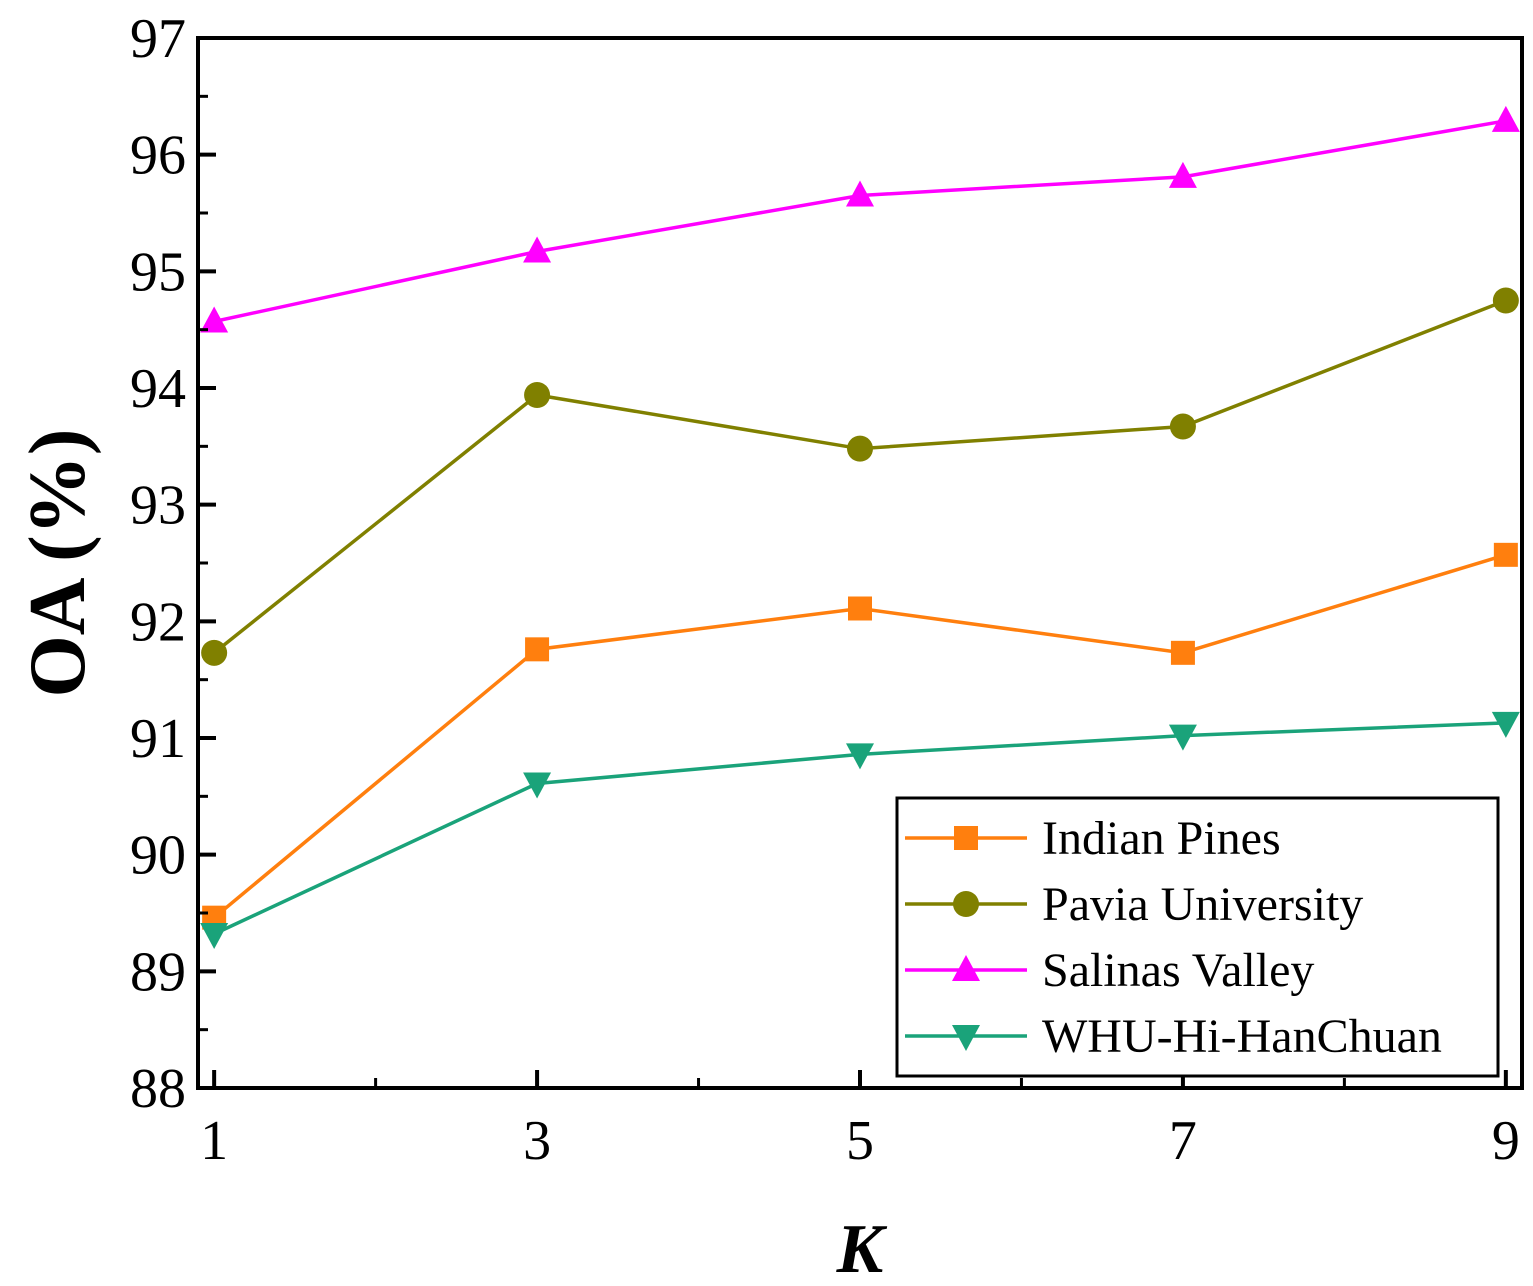 This screenshot has height=1286, width=1533. Describe the element at coordinates (862, 1248) in the screenshot. I see `x-axis-title: K` at that location.